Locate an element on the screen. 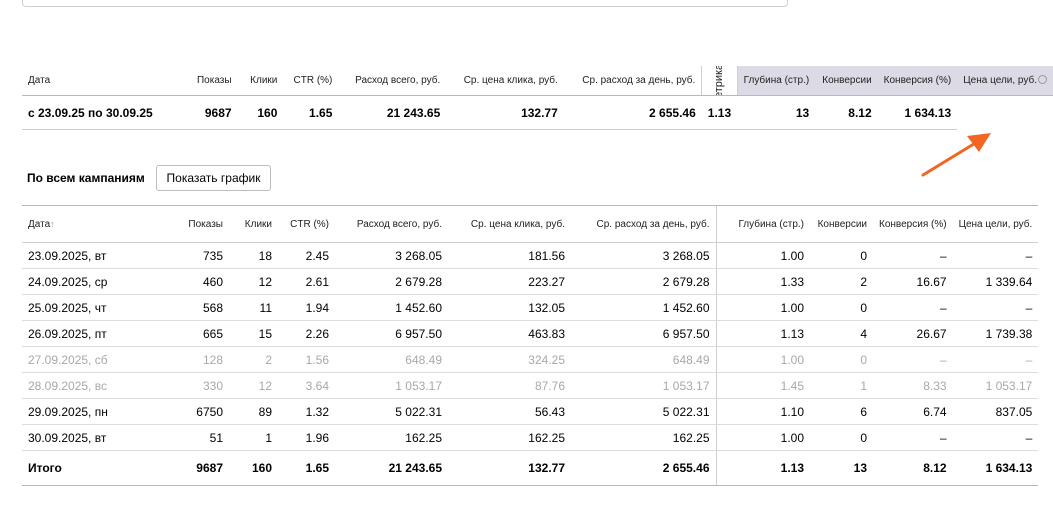 The image size is (1053, 523). summary-conv-rate: 8.12 is located at coordinates (846, 112).